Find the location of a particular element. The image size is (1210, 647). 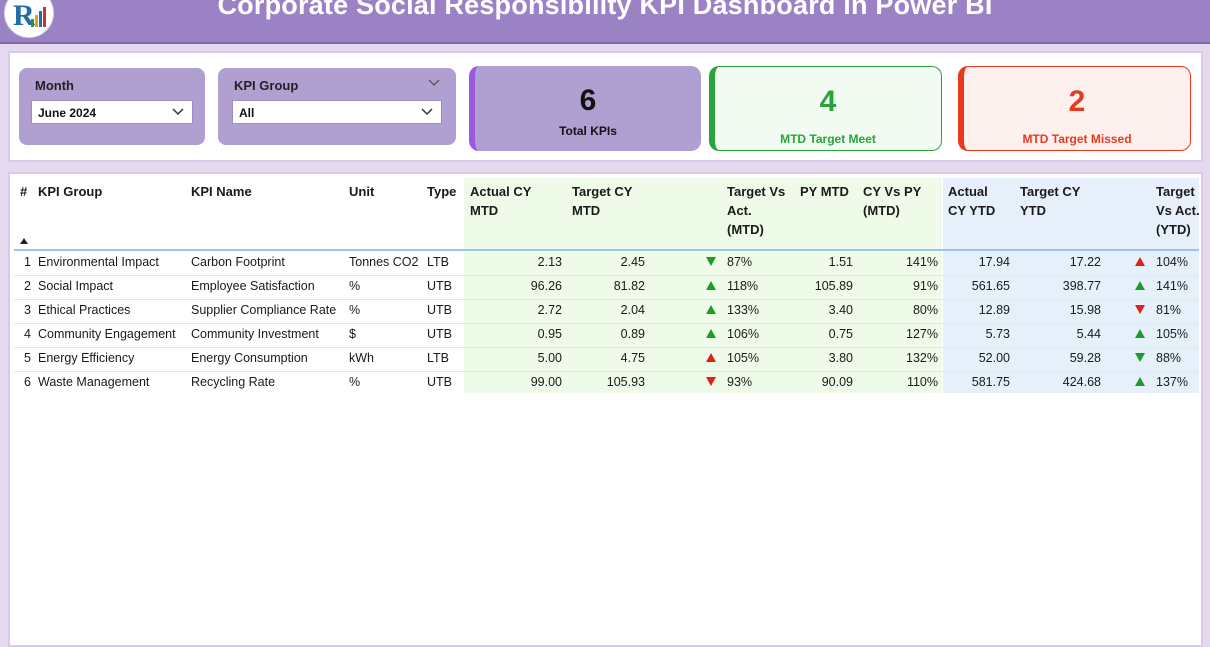

cell-kpi-group: Community Engagement is located at coordinates (107, 334).